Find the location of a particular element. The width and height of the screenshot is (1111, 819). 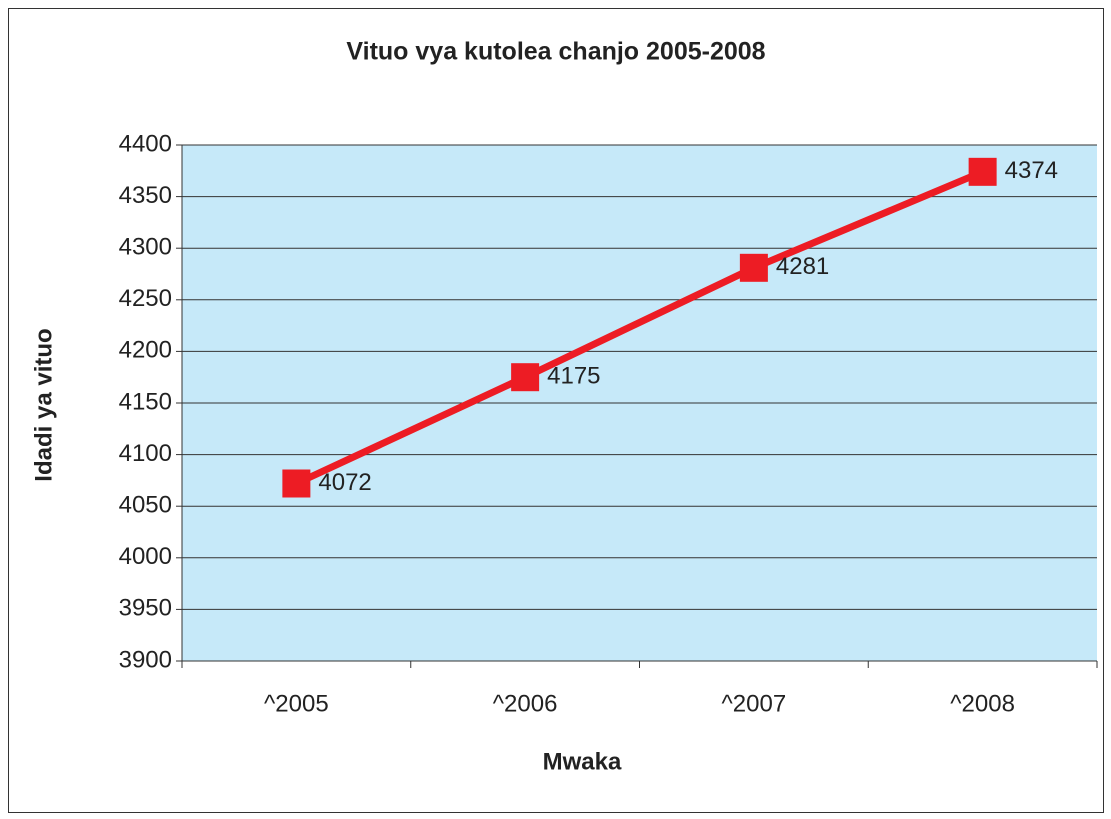

y-axis-label: Idadi ya vituo is located at coordinates (43, 404).